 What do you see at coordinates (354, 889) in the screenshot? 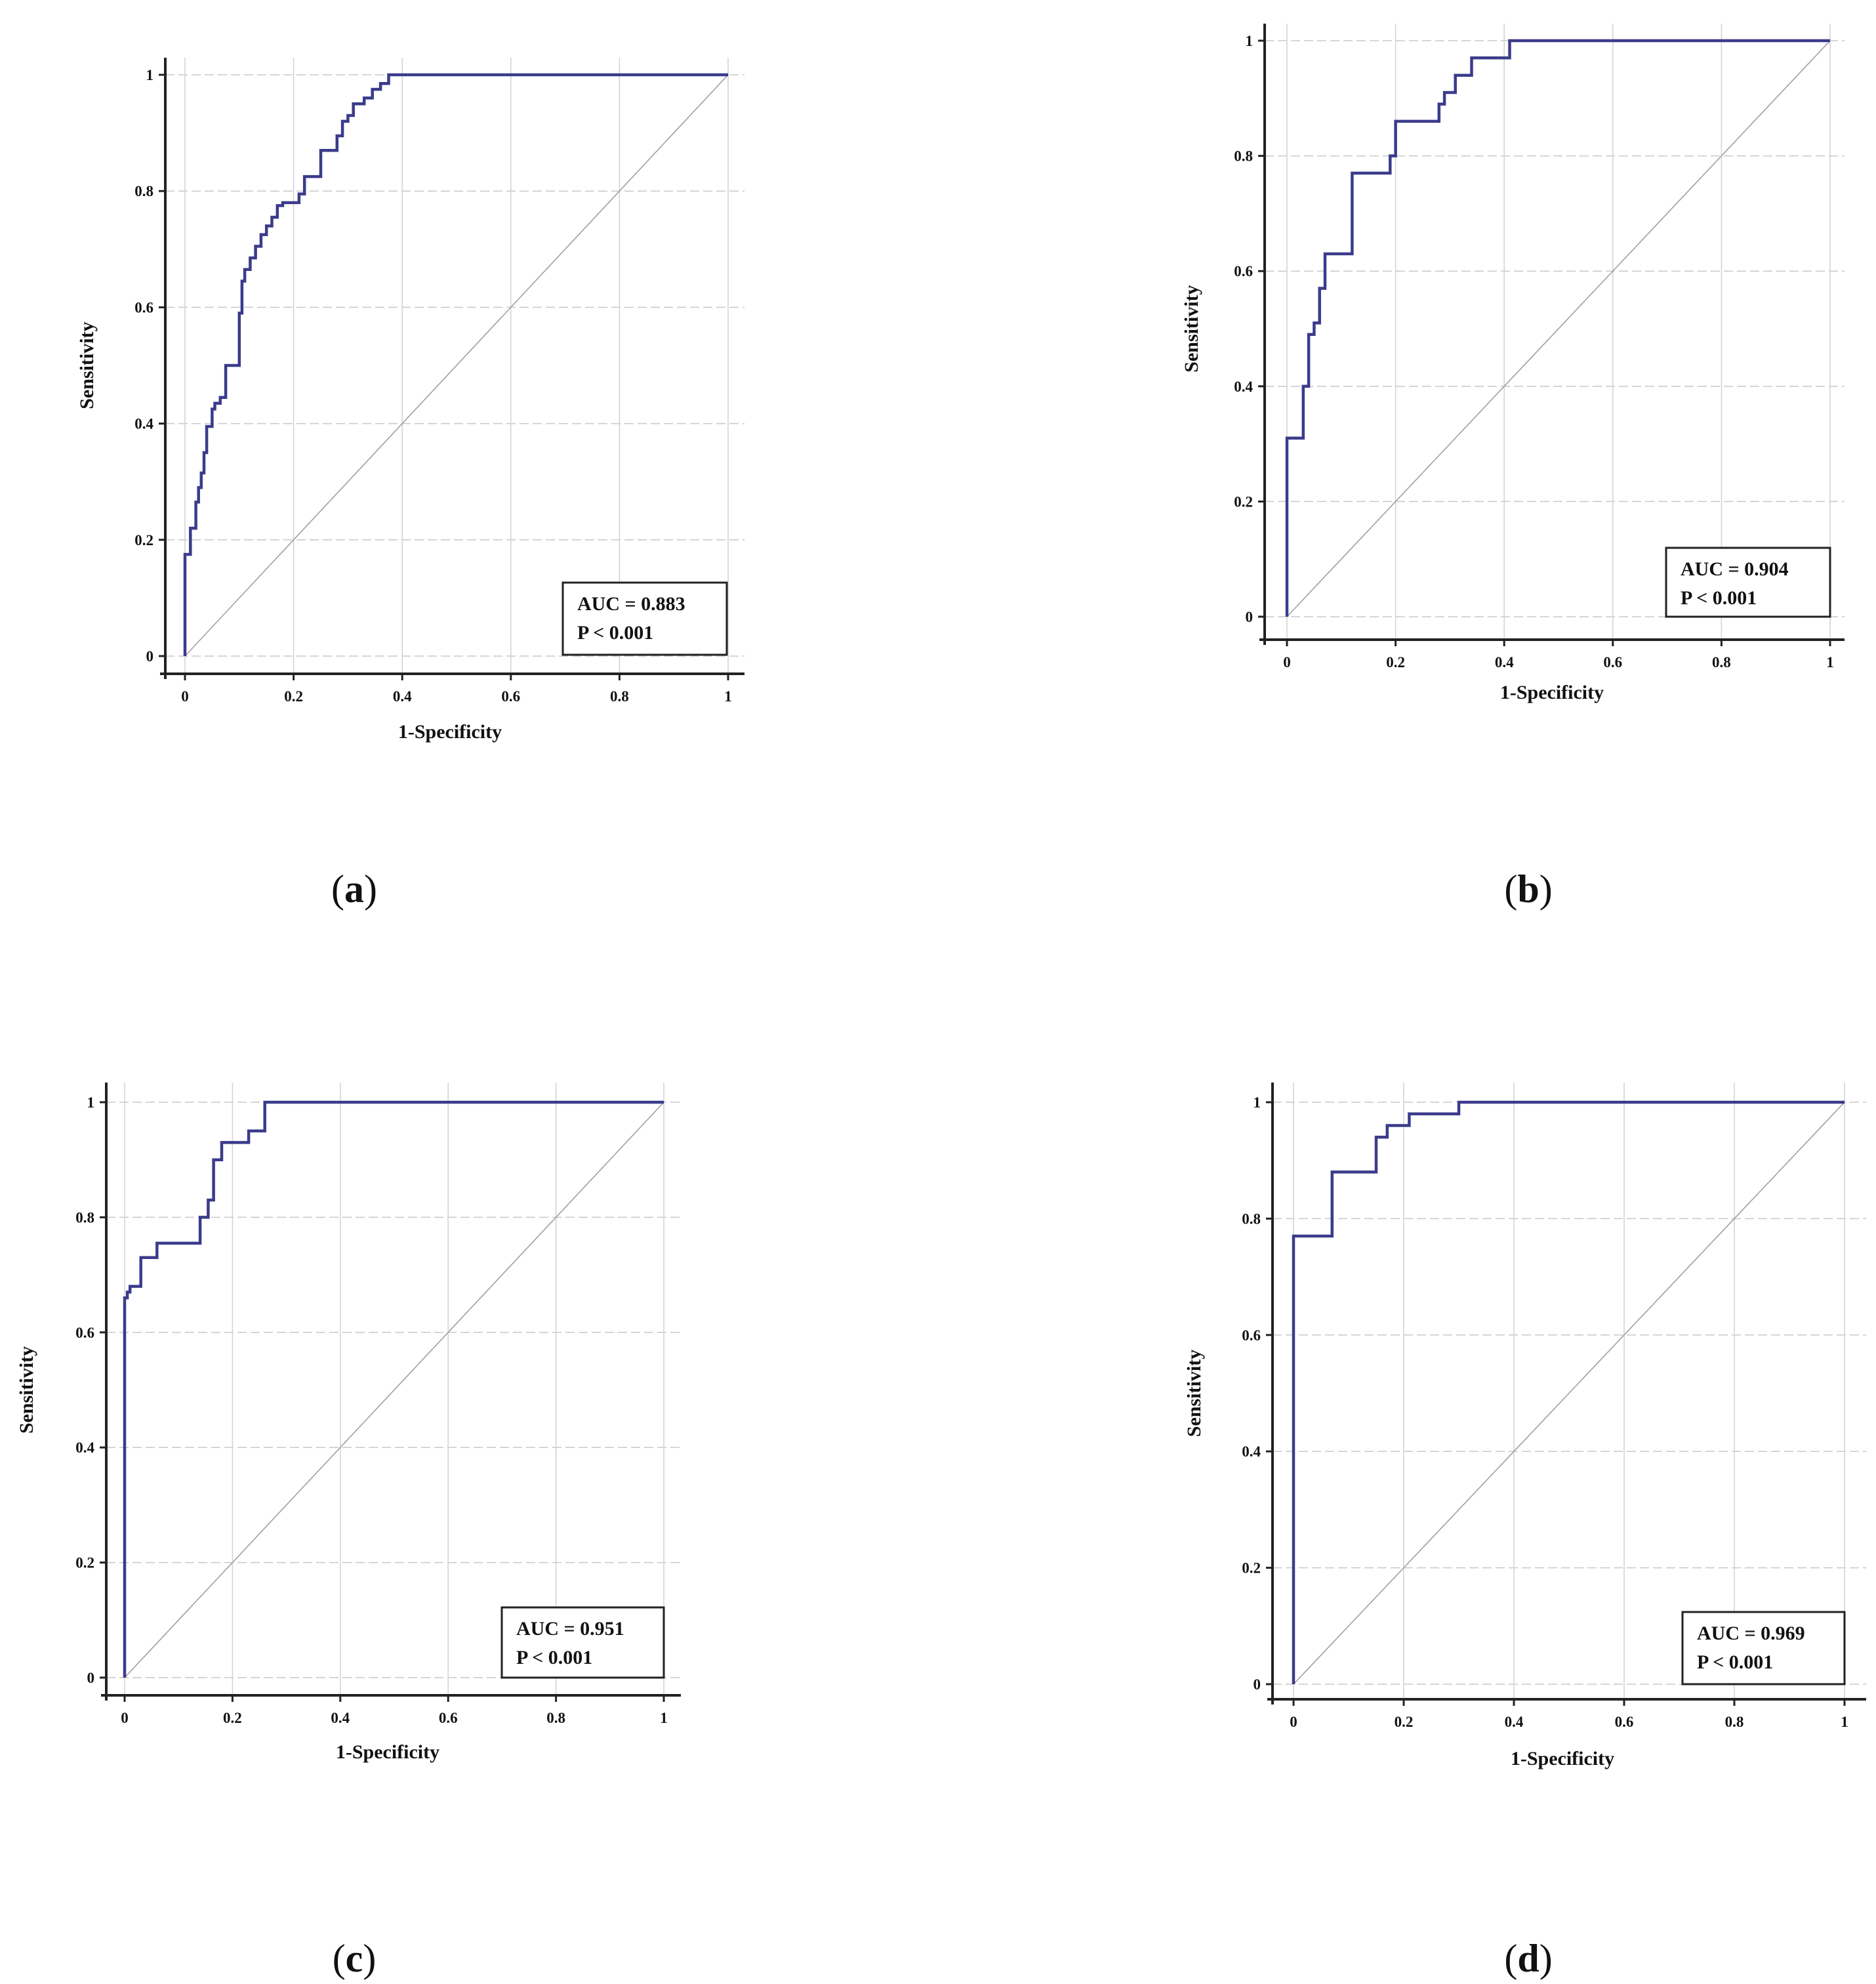
I see `panel-label: (a)` at bounding box center [354, 889].